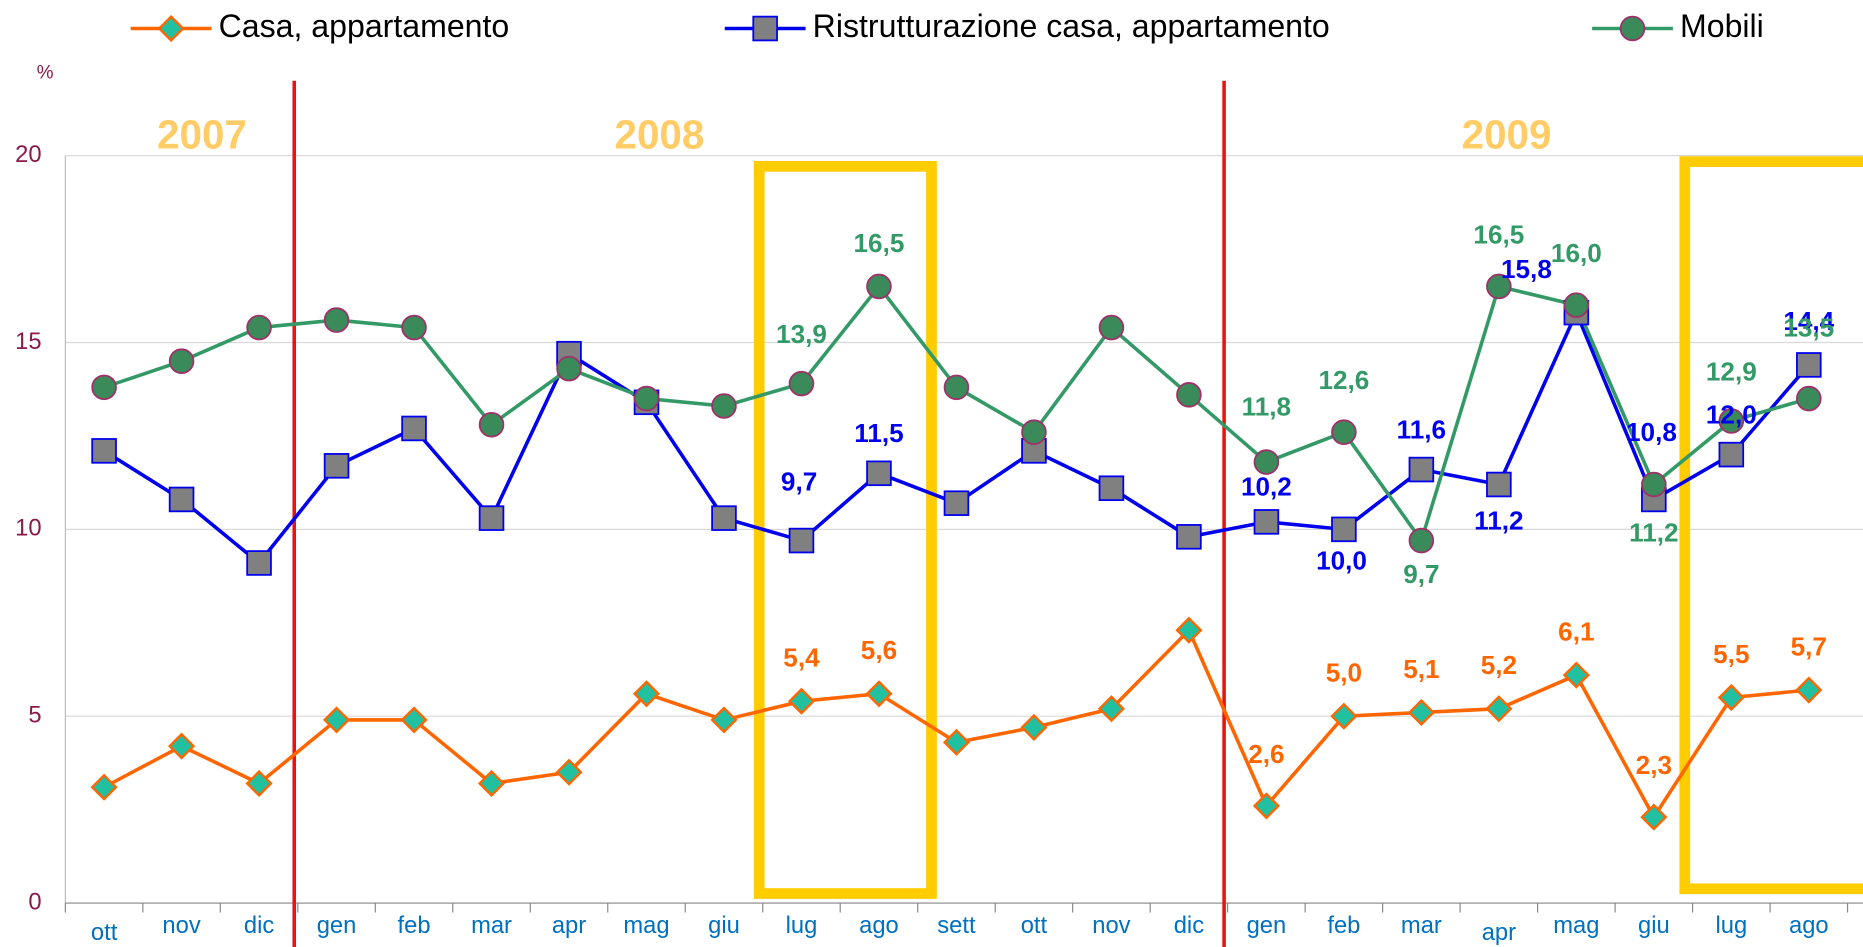  What do you see at coordinates (1071, 26) in the screenshot?
I see `legend-label: Ristrutturazione casa, appartamento` at bounding box center [1071, 26].